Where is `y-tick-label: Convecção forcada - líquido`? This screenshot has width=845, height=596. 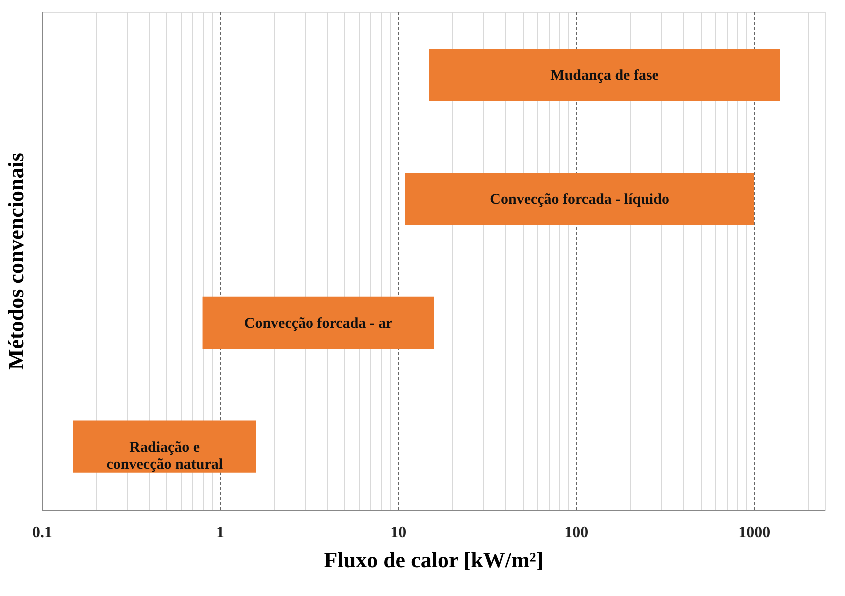 y-tick-label: Convecção forcada - líquido is located at coordinates (580, 200).